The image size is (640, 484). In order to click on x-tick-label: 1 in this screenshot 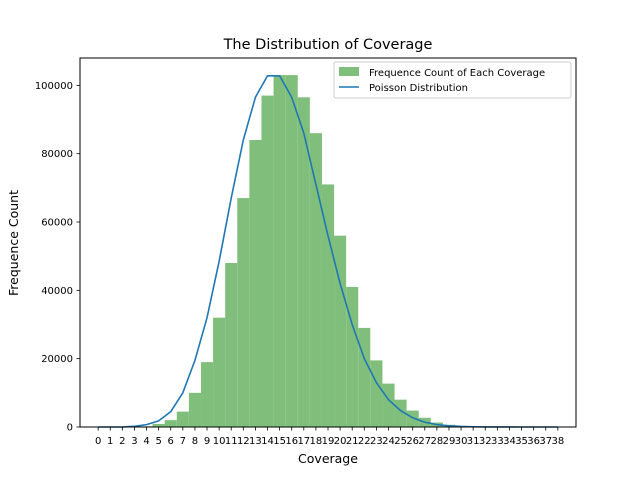, I will do `click(110, 441)`.